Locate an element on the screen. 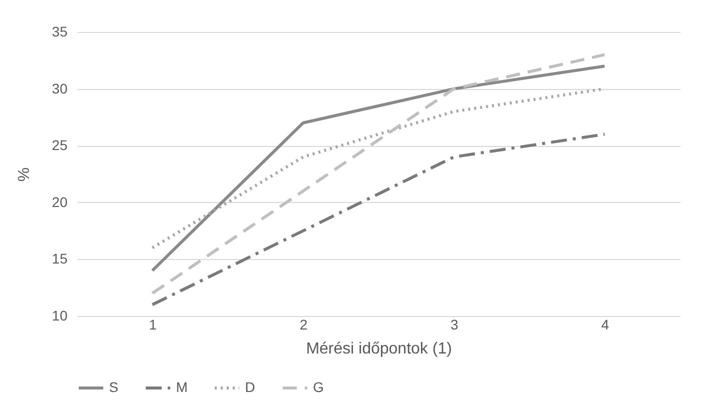 The image size is (704, 405). y-tick-label: 20 is located at coordinates (60, 202).